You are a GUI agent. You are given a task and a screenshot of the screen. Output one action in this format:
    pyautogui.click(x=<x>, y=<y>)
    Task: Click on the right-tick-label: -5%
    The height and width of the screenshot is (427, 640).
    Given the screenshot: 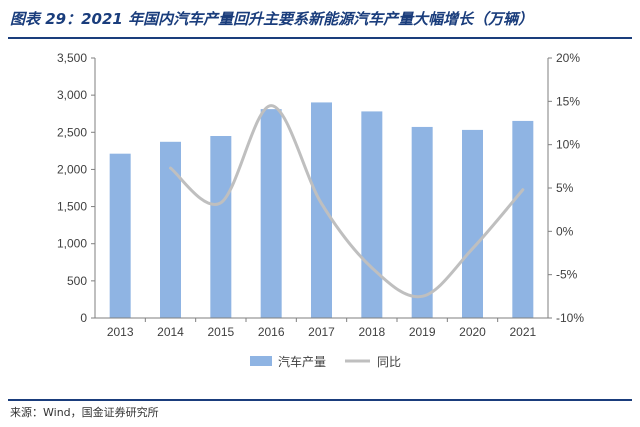 What is the action you would take?
    pyautogui.click(x=567, y=275)
    